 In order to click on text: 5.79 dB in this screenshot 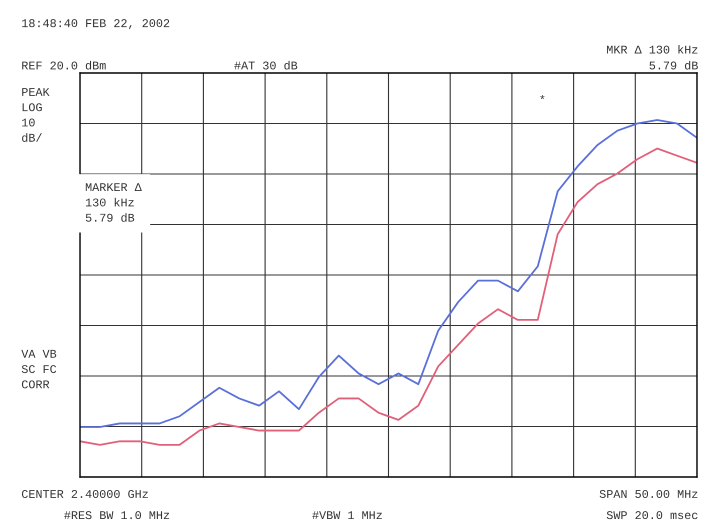, I will do `click(674, 65)`.